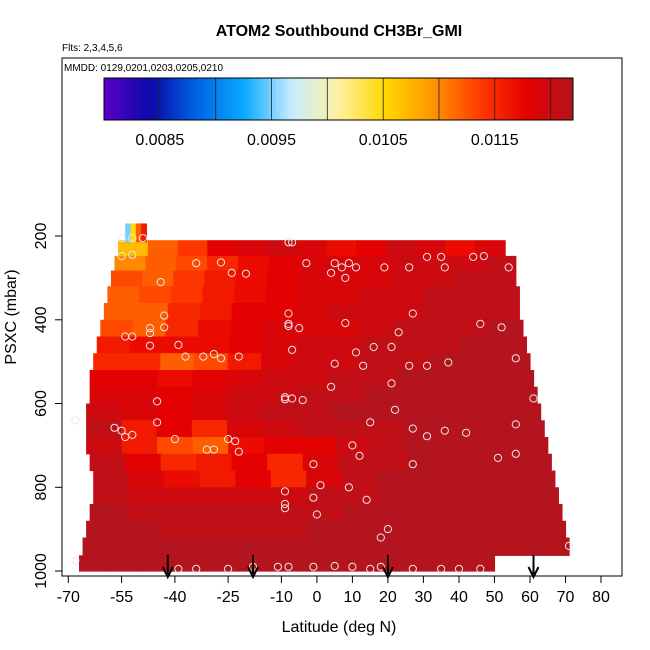 The width and height of the screenshot is (650, 650). What do you see at coordinates (68, 597) in the screenshot?
I see `x-tick-label: -70` at bounding box center [68, 597].